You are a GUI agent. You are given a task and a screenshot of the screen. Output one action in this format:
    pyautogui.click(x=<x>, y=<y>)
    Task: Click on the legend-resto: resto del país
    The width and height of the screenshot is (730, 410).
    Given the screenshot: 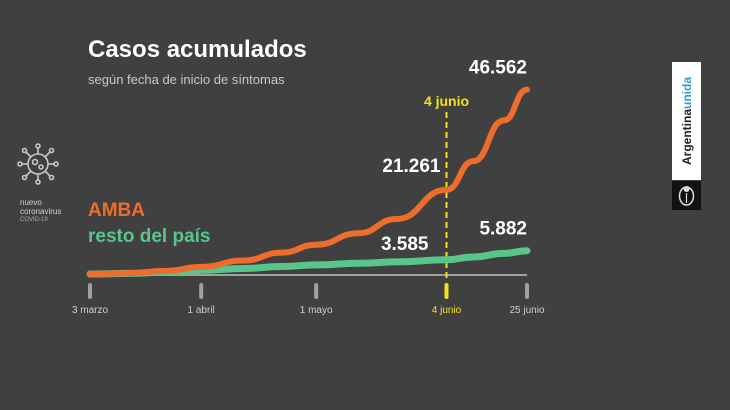 What is the action you would take?
    pyautogui.click(x=149, y=236)
    